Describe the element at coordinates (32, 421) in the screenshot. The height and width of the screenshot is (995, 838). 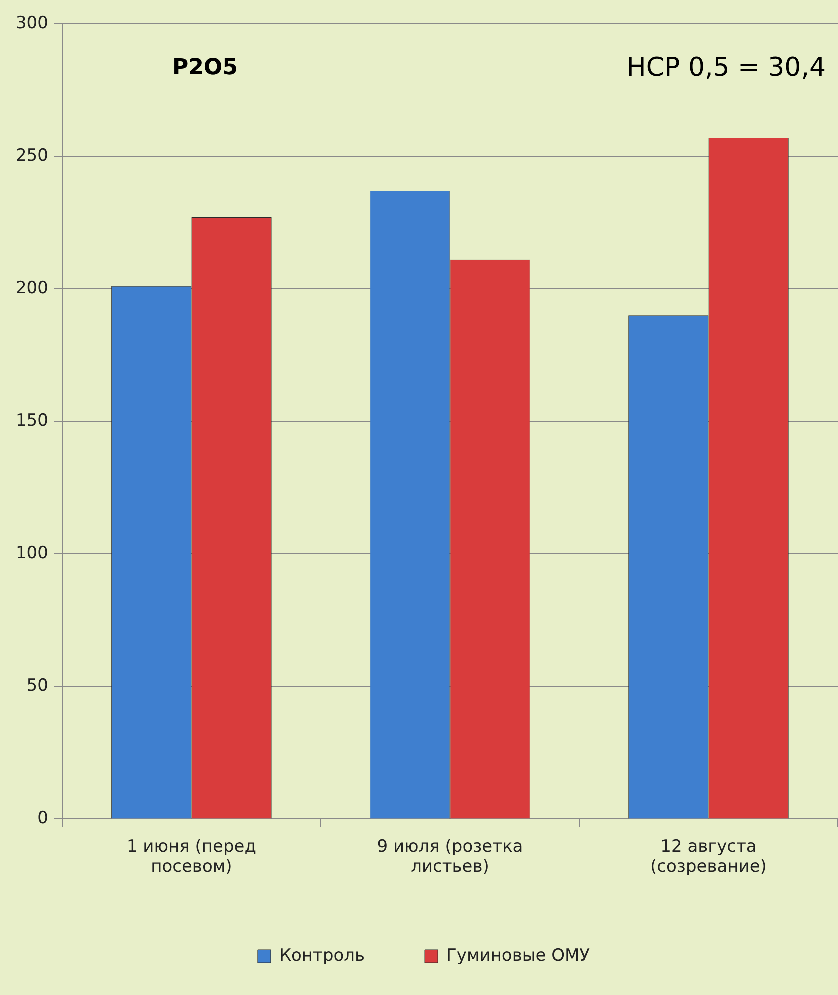
I see `y-tick-label: 150` at that location.